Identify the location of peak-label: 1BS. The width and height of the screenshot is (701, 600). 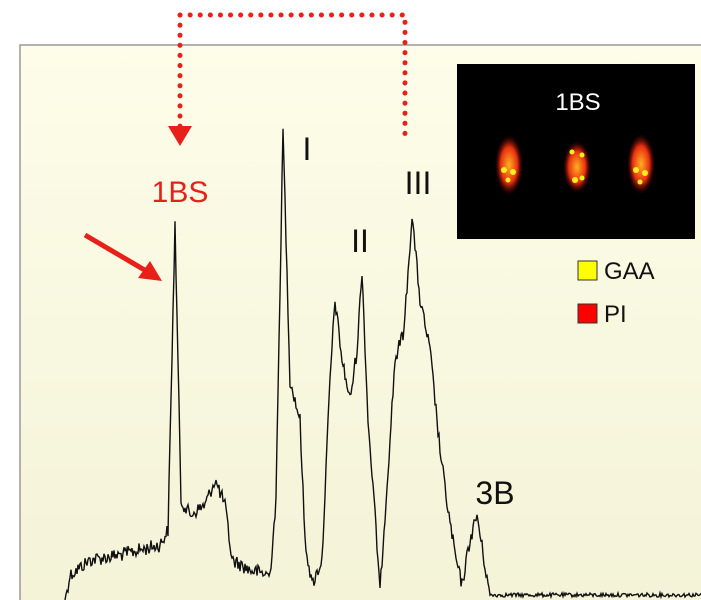
(180, 192).